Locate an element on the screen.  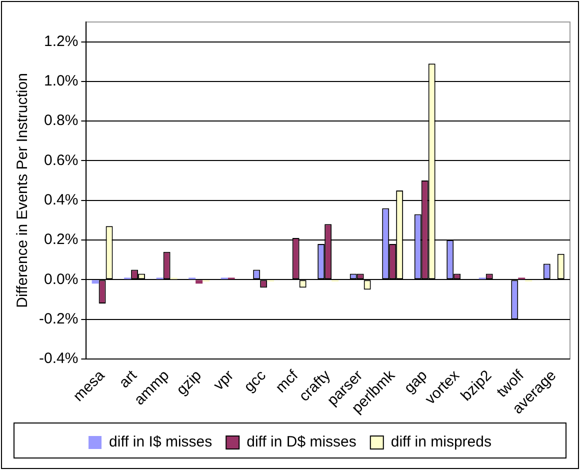
x-tick-label: art is located at coordinates (128, 379).